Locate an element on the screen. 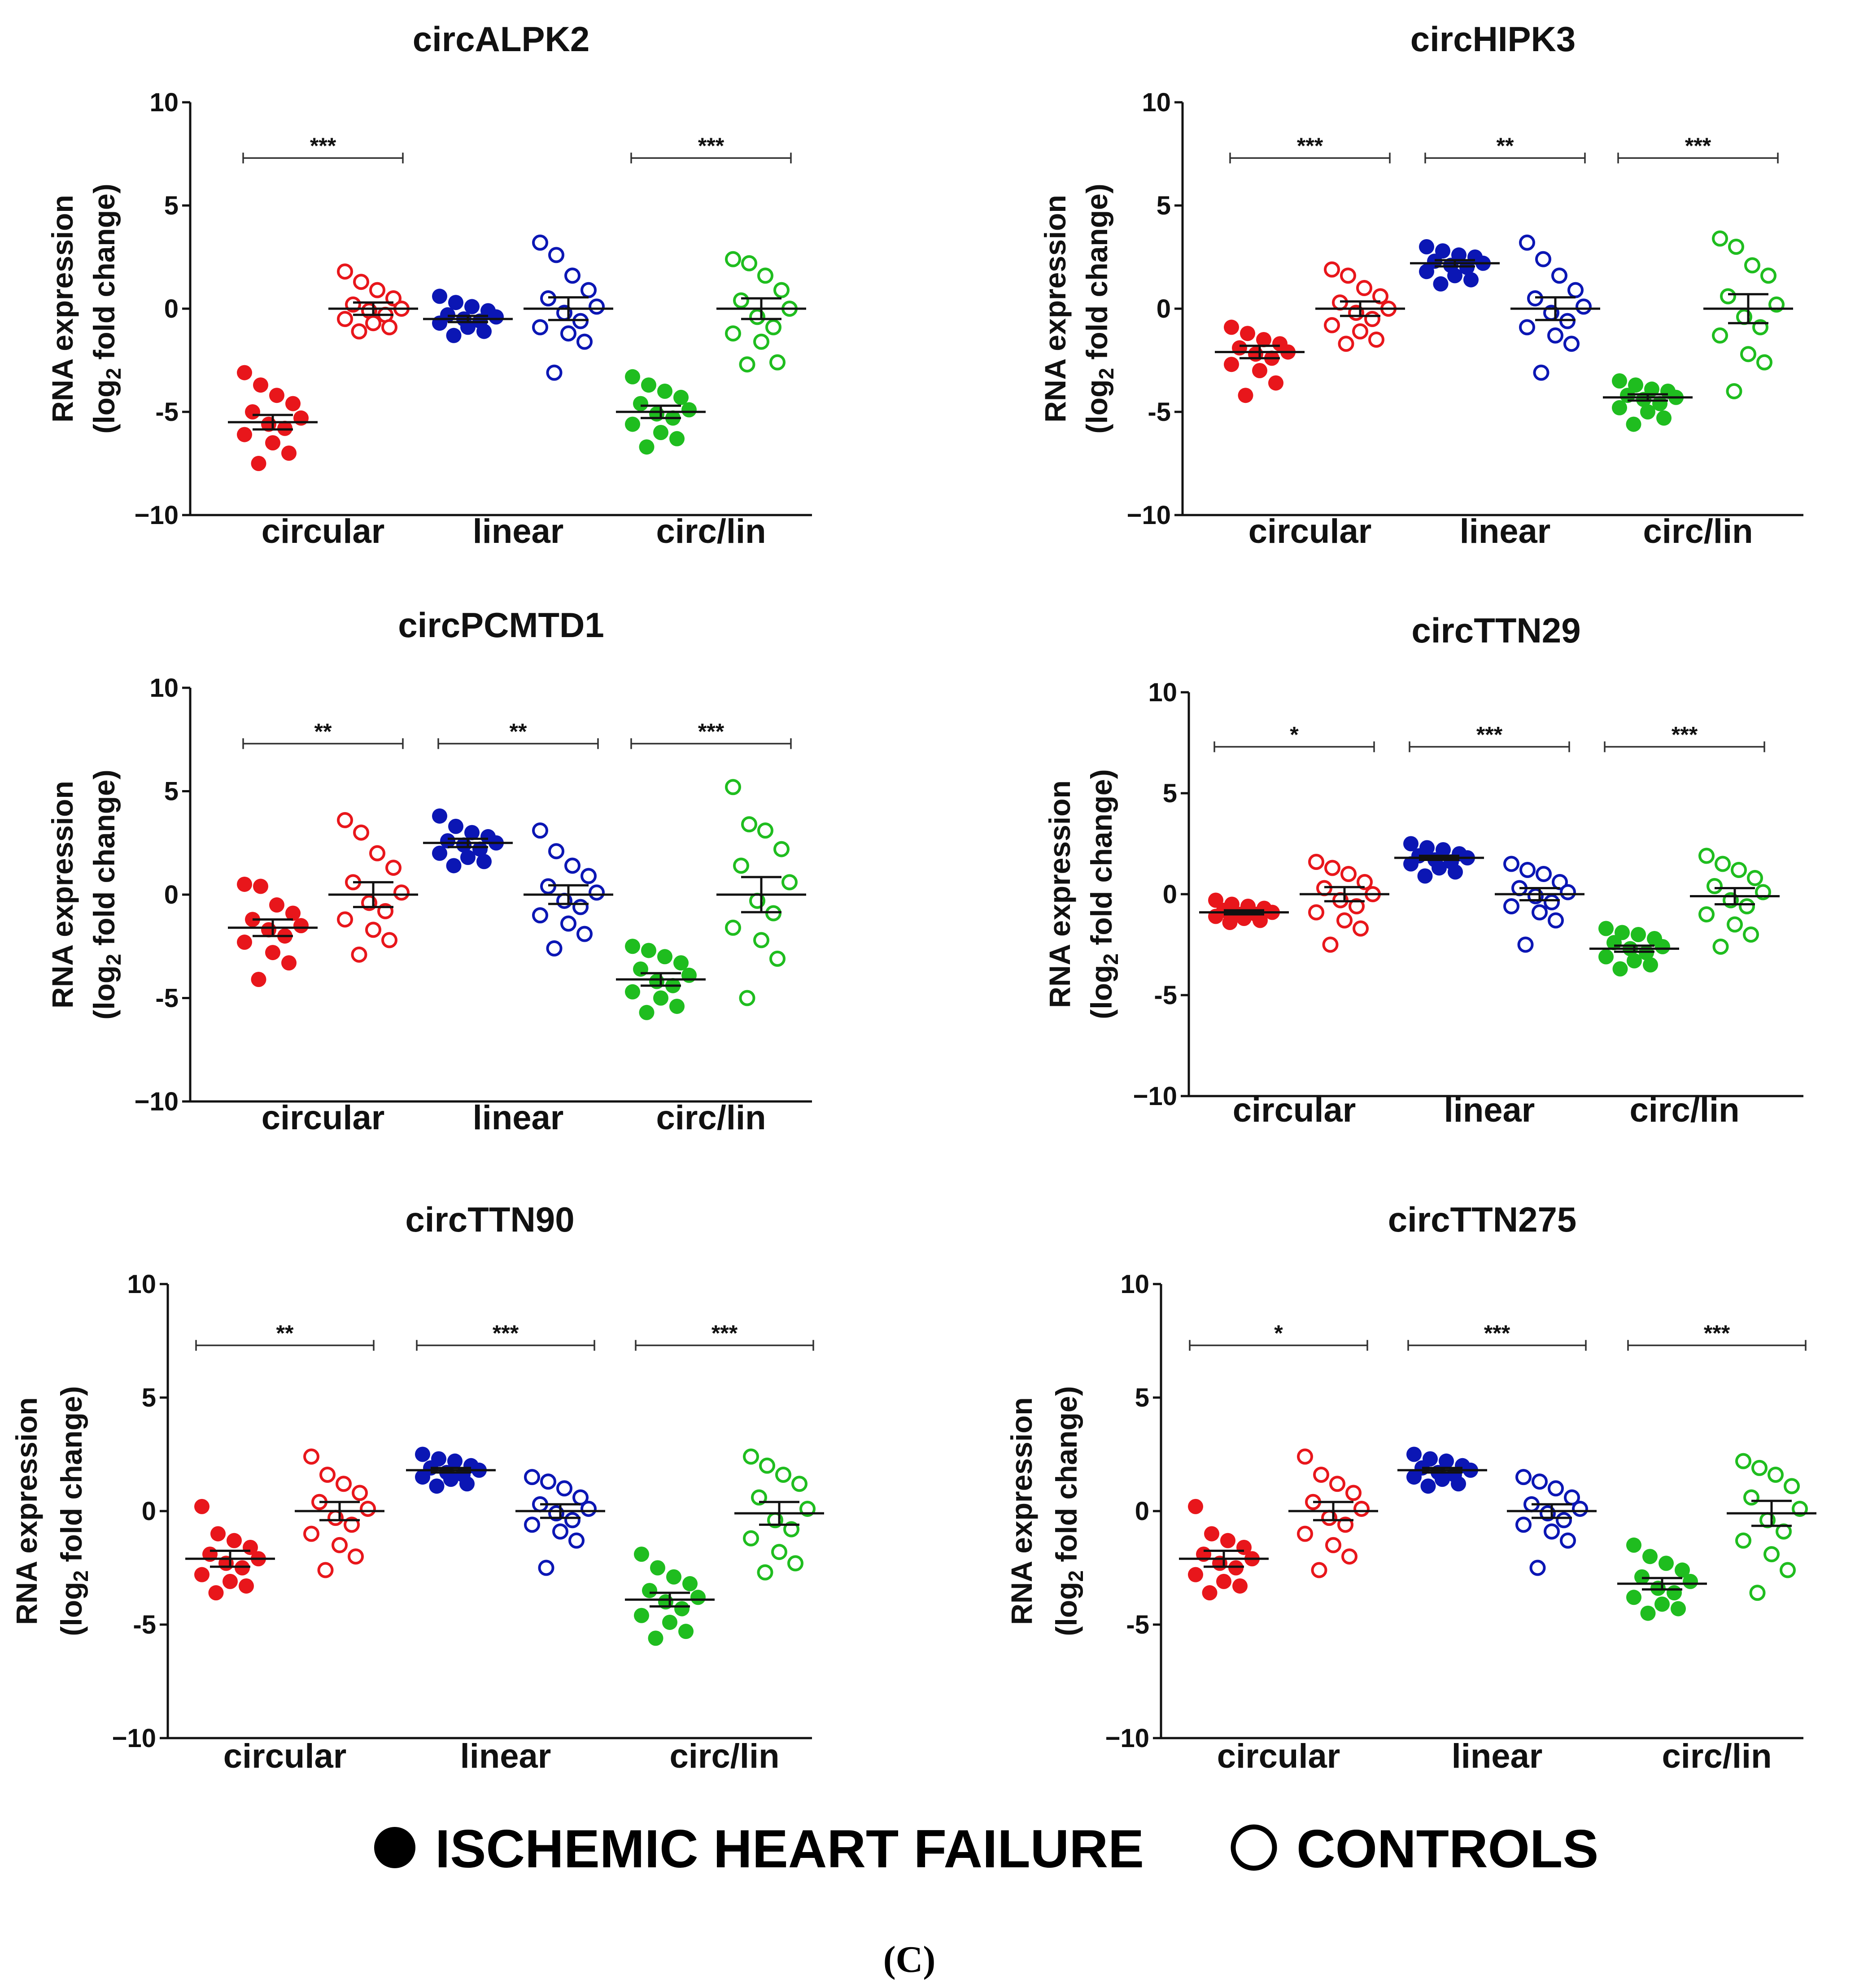  legend-ischemic-label: ISCHEMIC HEART FAILURE is located at coordinates (789, 1849).